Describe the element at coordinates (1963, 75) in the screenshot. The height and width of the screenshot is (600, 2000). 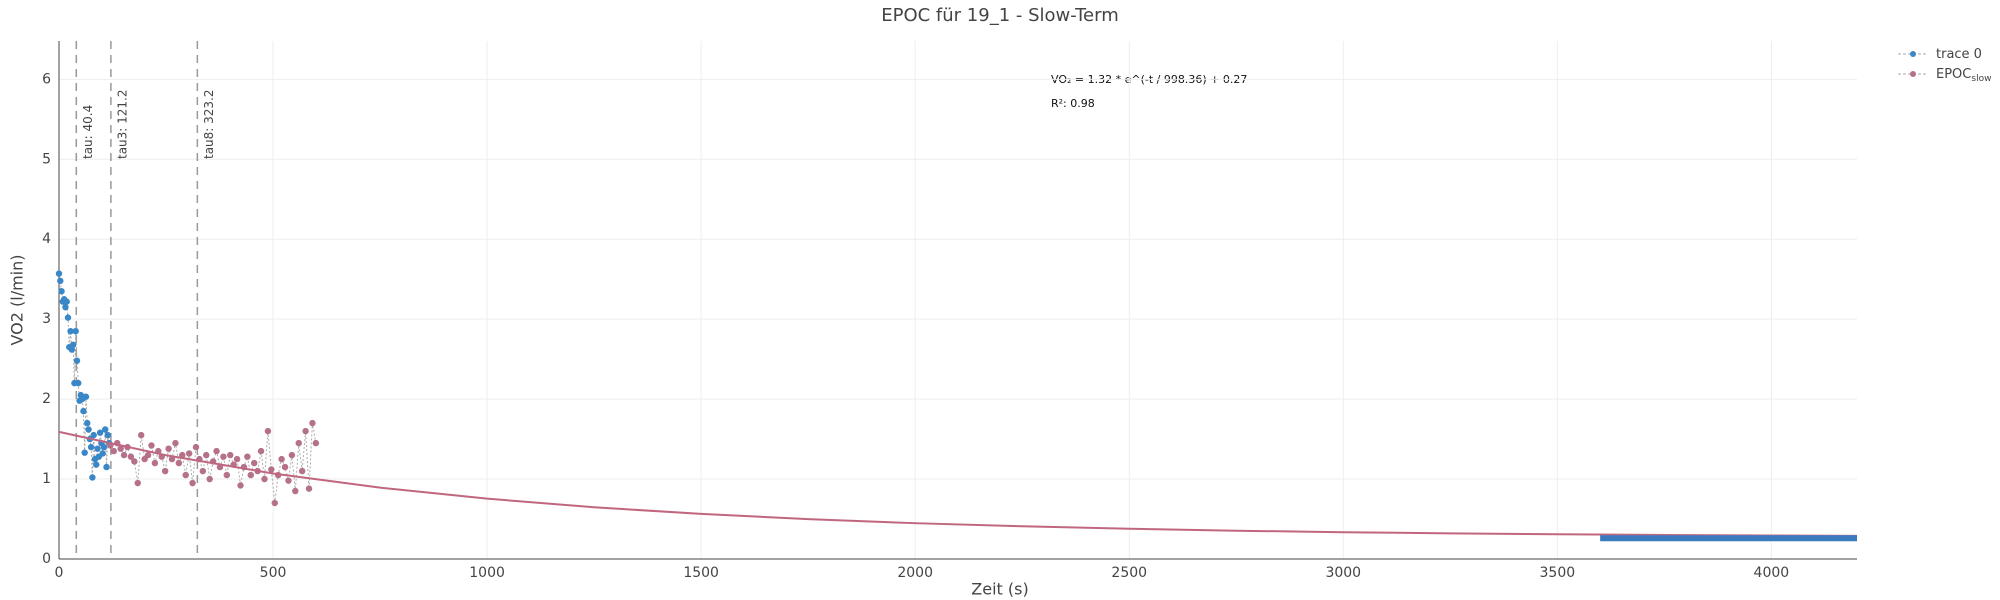
I see `legend-label: EPOCslow` at that location.